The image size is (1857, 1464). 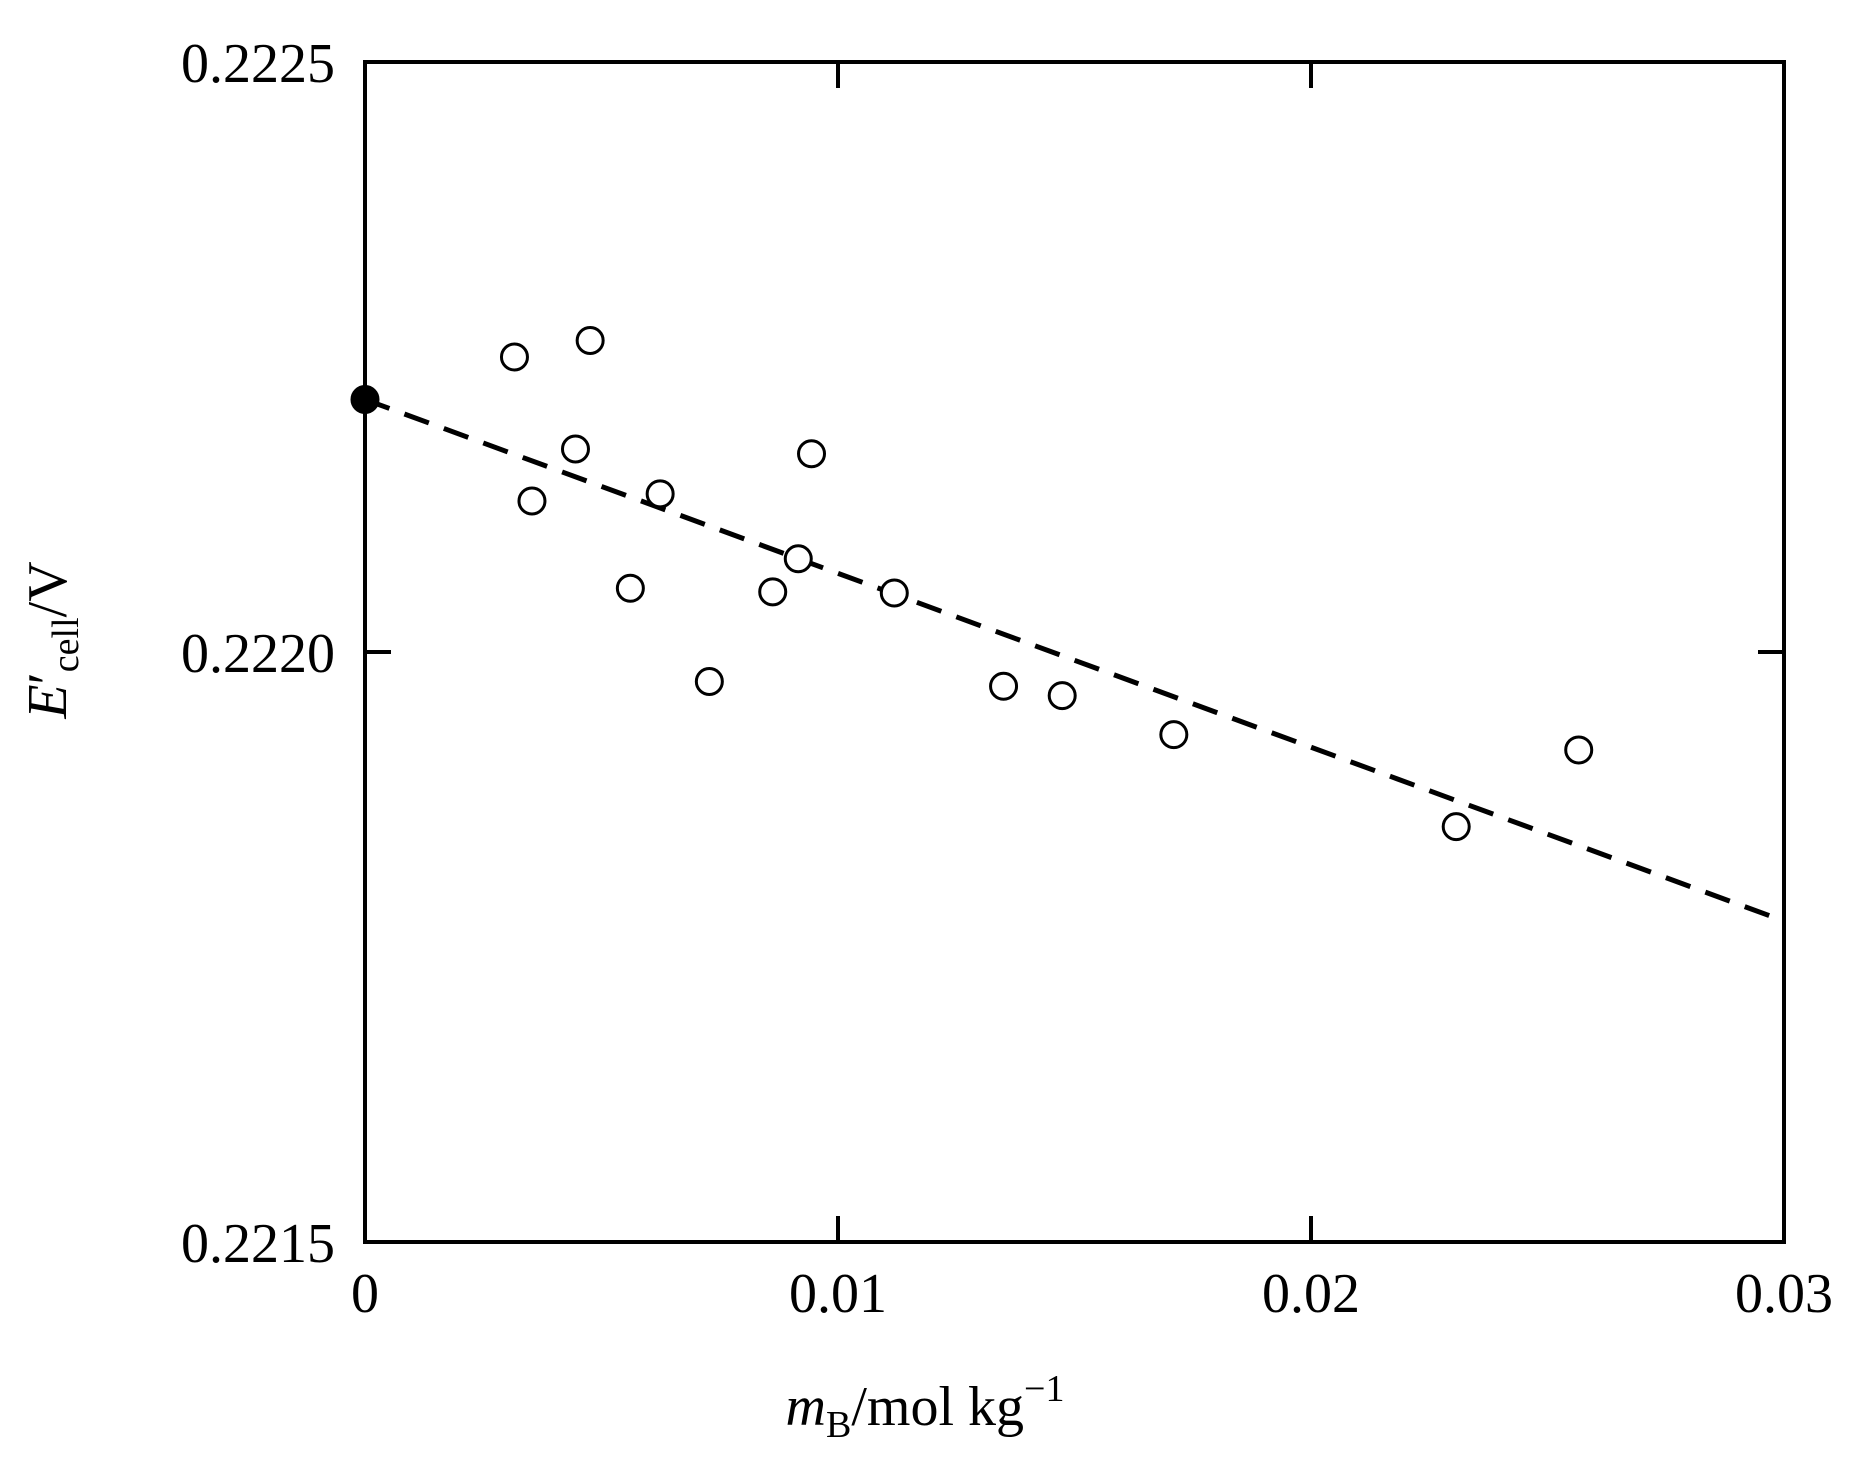 I want to click on y-tick-label: 0.2215, so click(x=258, y=1244).